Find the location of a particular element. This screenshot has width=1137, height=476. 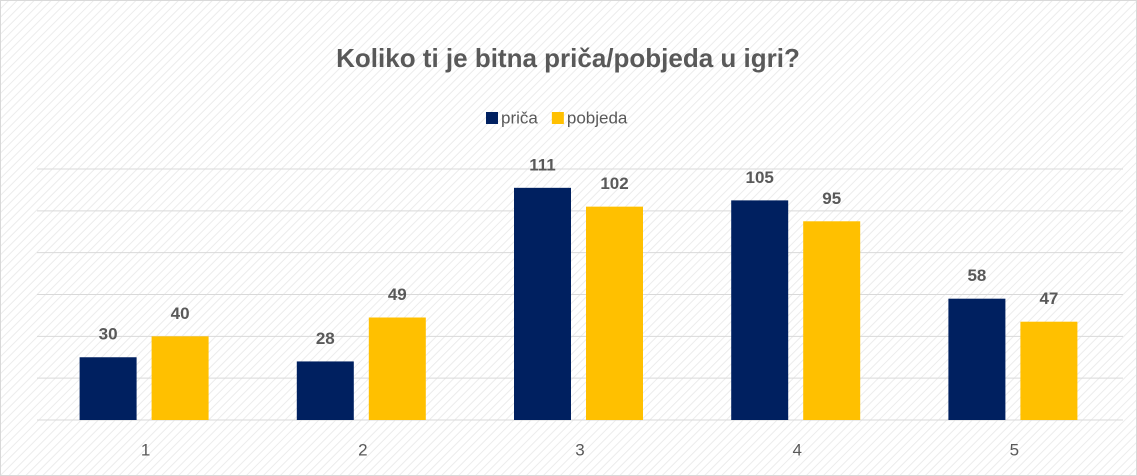

data-label: 49 is located at coordinates (397, 294).